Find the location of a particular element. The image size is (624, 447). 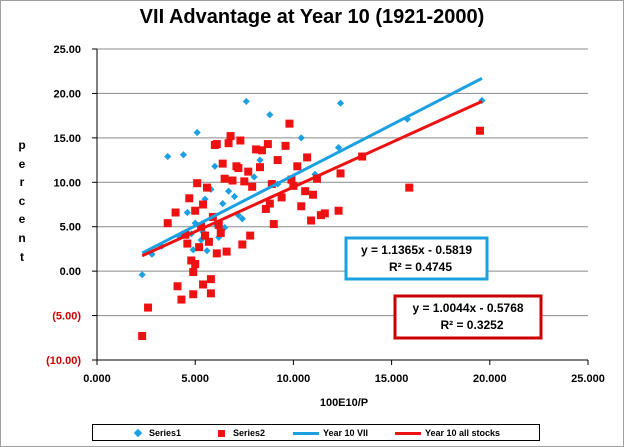

x-tick-label: 20.000 is located at coordinates (490, 379).